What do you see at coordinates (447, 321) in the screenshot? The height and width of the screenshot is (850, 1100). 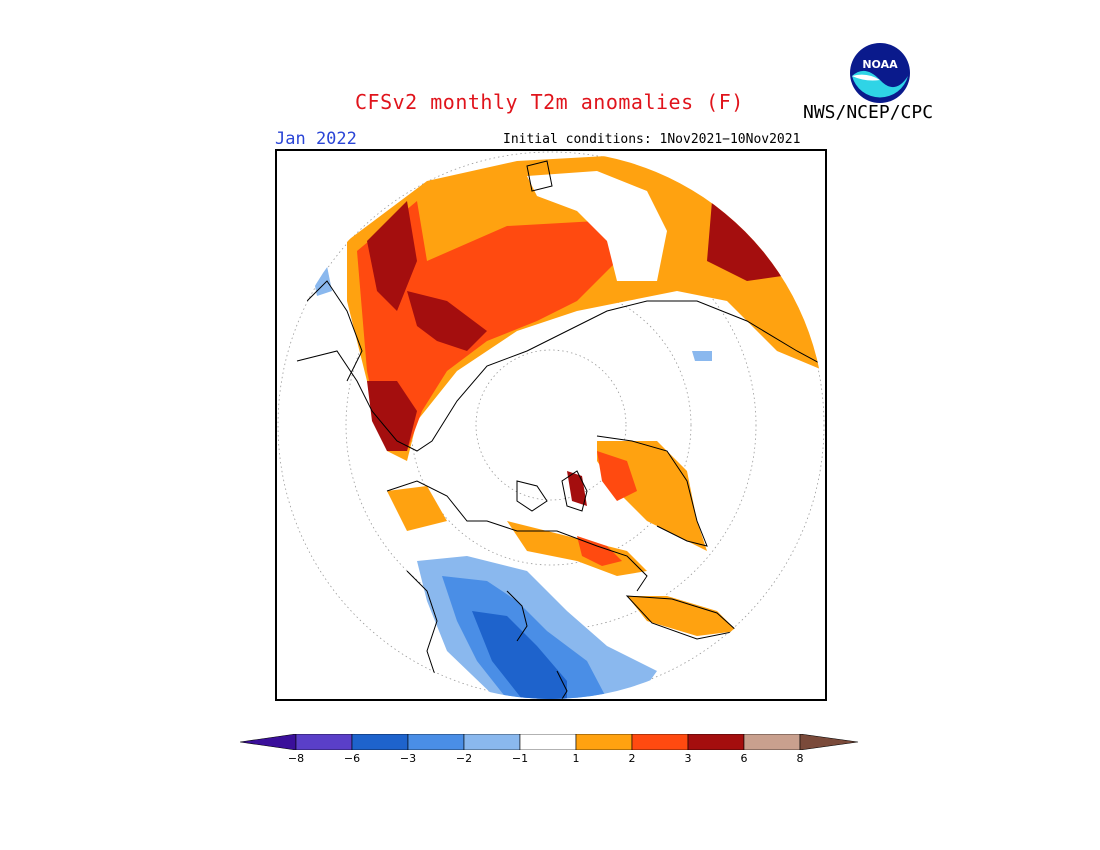 I see `anomaly-darkred-central` at bounding box center [447, 321].